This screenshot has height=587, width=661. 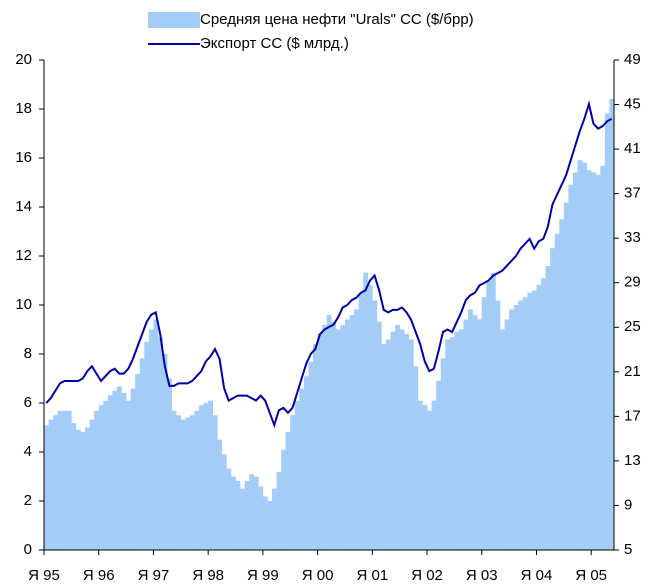 I want to click on y-tick-label: 18, so click(x=23, y=108).